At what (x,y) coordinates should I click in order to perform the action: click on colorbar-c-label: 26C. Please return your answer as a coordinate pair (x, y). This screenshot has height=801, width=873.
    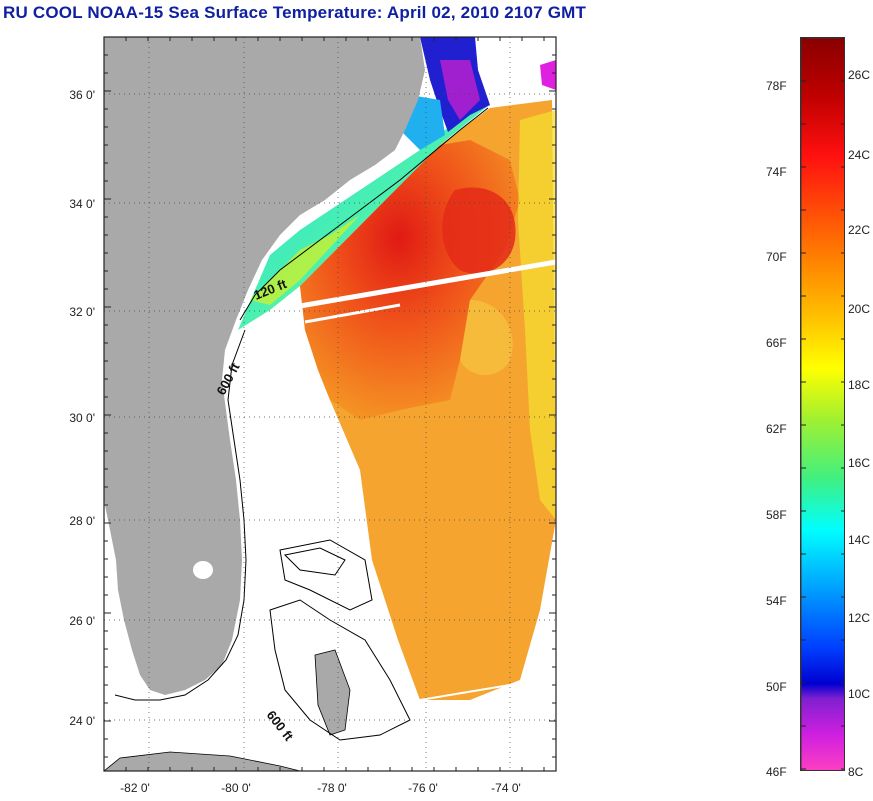
    Looking at the image, I should click on (859, 75).